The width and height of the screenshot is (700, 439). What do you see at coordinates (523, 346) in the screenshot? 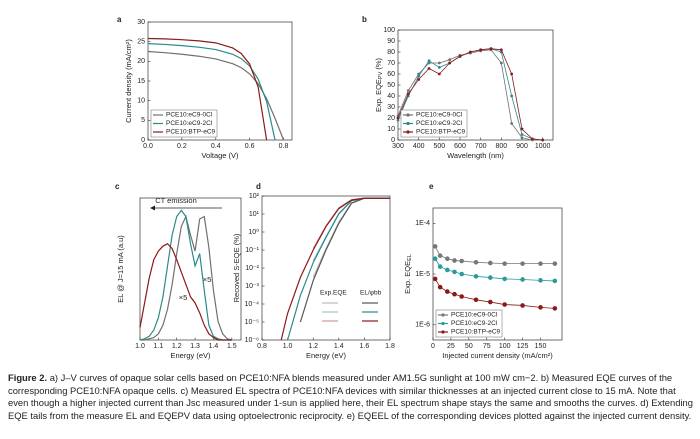
I see `x-tick-label: 125` at bounding box center [523, 346].